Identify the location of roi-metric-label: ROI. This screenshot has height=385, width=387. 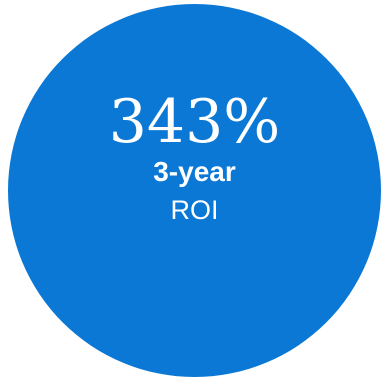
(194, 210).